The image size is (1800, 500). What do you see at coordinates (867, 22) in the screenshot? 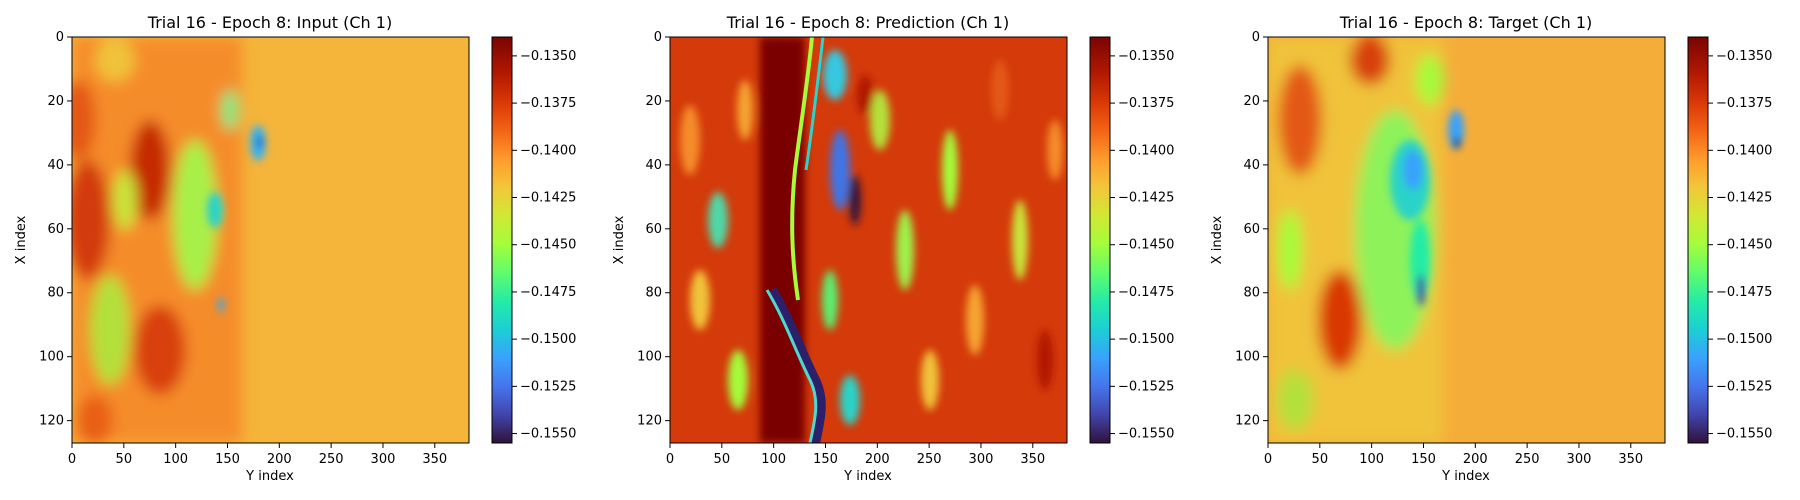
I see `chart-title: Trial 16 - Epoch 8: Prediction (Ch 1)` at bounding box center [867, 22].